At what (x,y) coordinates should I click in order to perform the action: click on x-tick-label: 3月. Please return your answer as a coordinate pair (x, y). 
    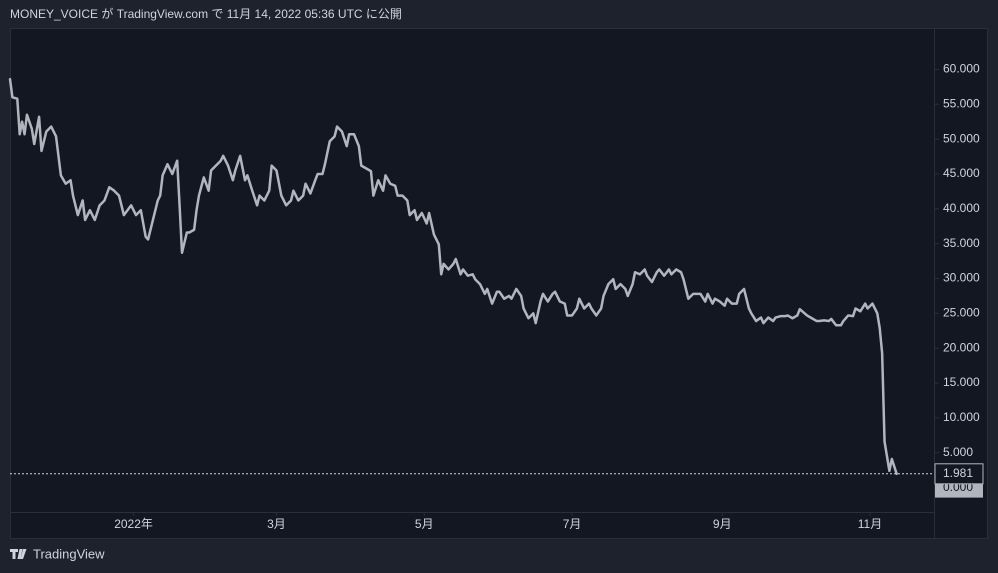
    Looking at the image, I should click on (276, 524).